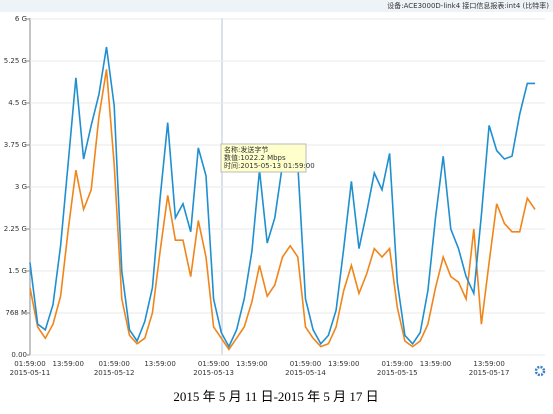 This screenshot has height=414, width=553. I want to click on y-tick-label: 0.00, so click(19, 355).